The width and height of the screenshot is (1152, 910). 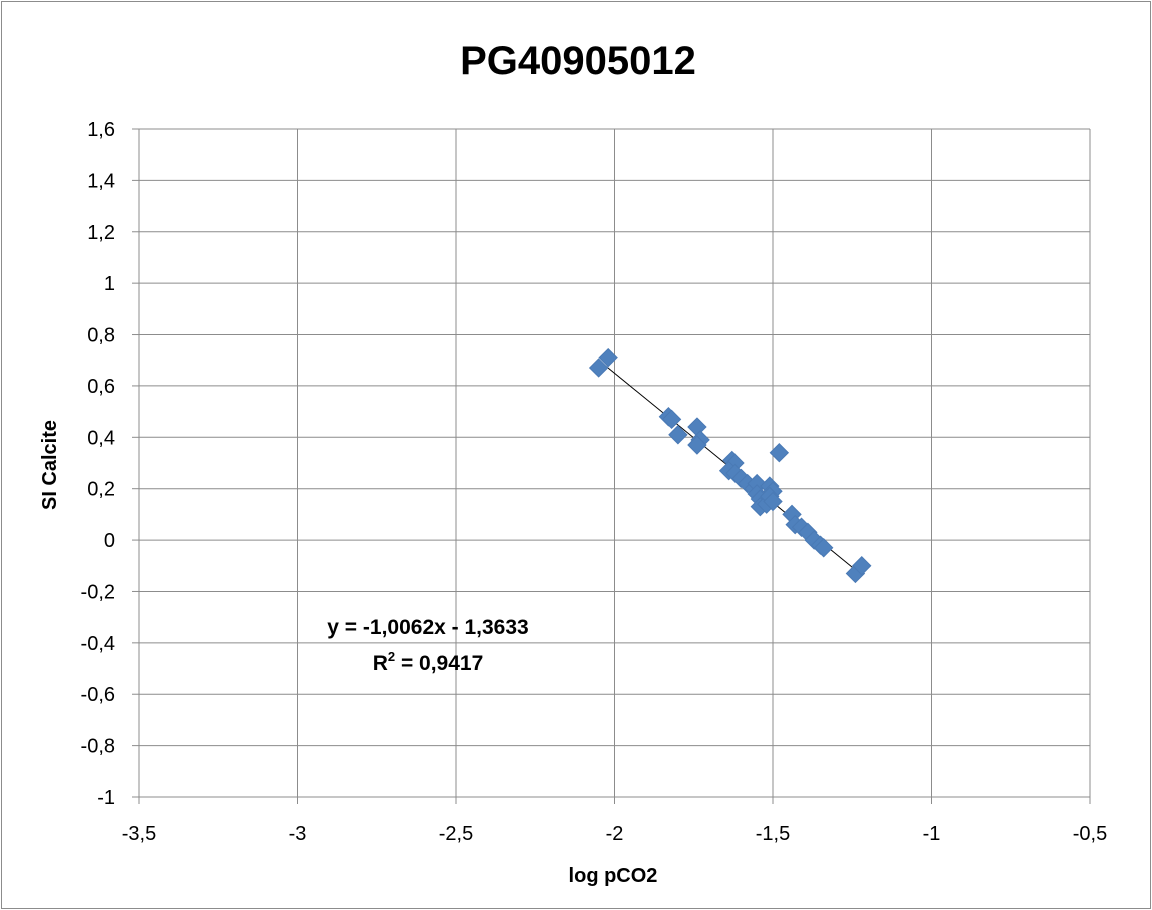 What do you see at coordinates (101, 490) in the screenshot?
I see `y-tick-label: 0,2` at bounding box center [101, 490].